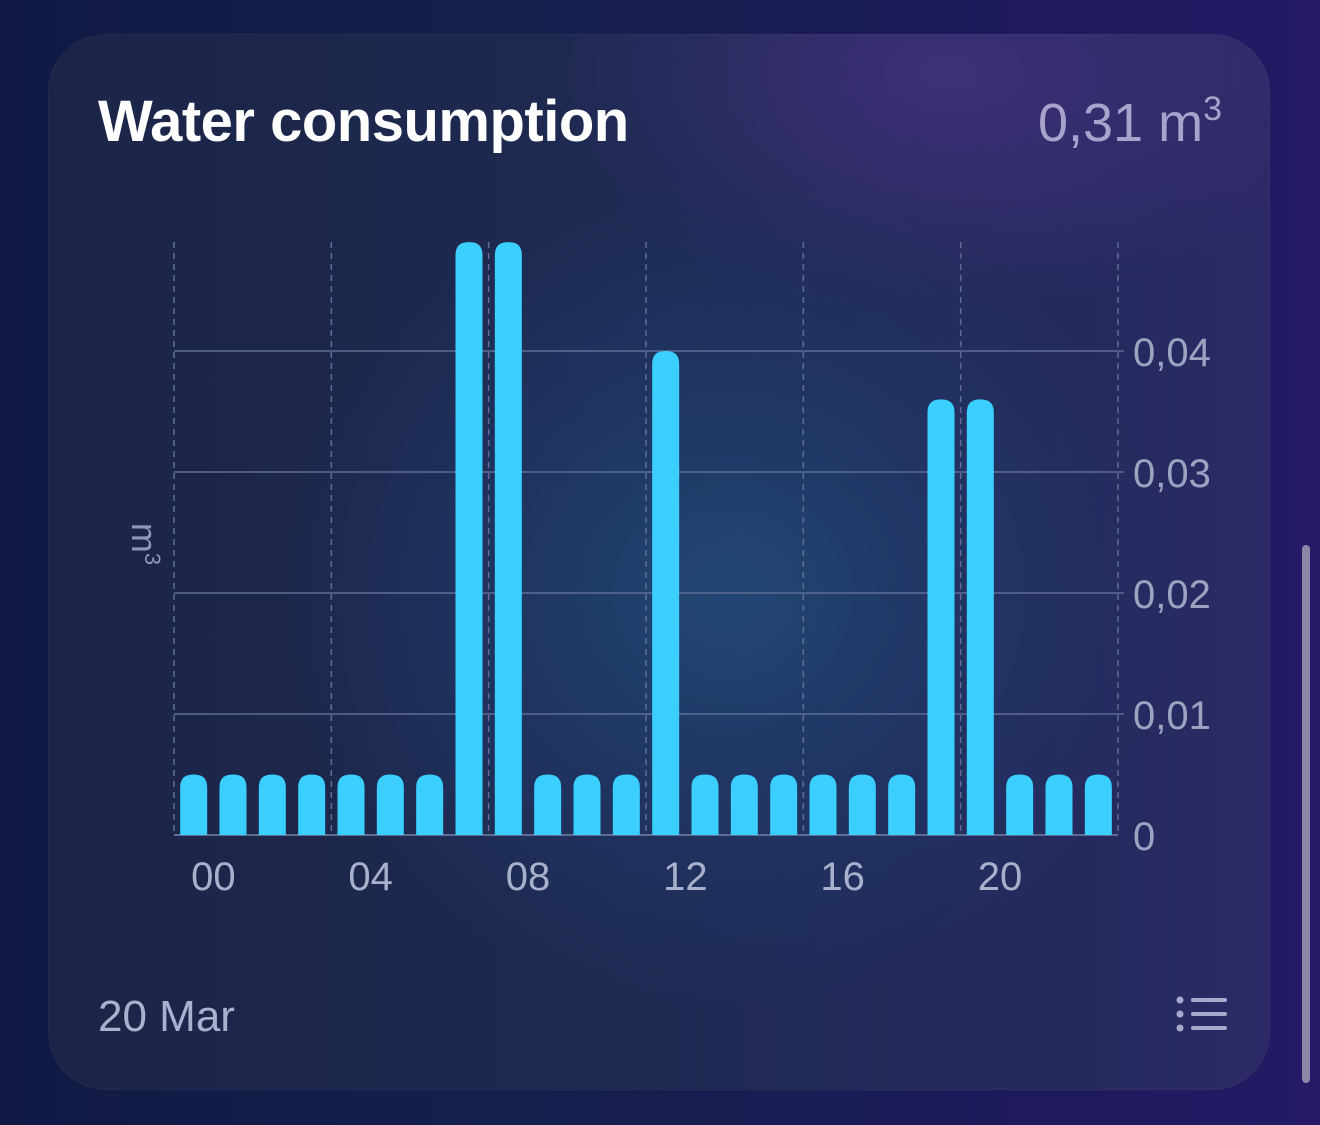 Image resolution: width=1320 pixels, height=1125 pixels. I want to click on y-tick-label: 0,03, so click(1172, 474).